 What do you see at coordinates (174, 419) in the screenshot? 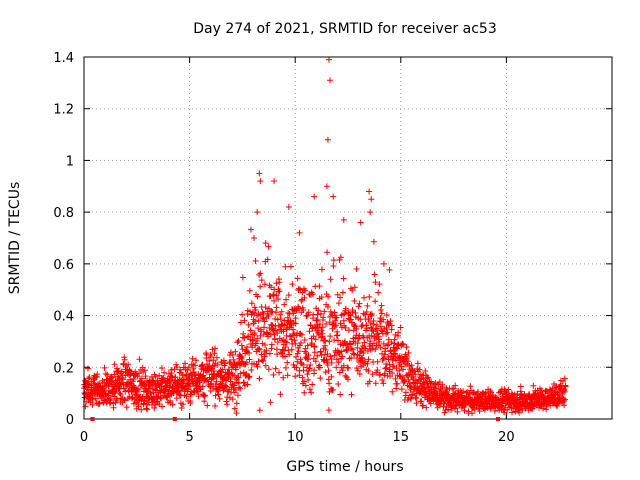
I see `baseline-marker` at bounding box center [174, 419].